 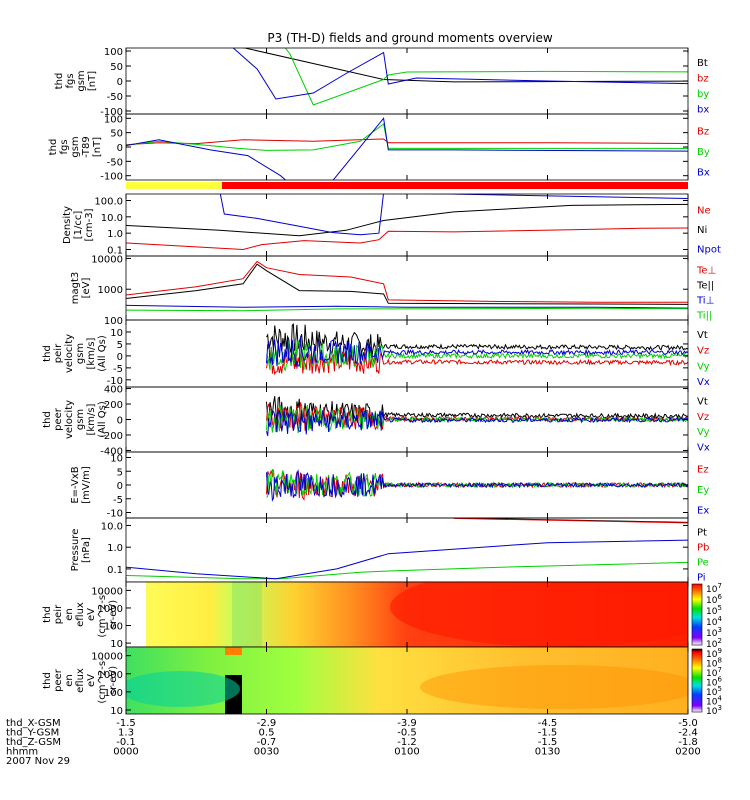 I want to click on series-Bt-line, so click(x=465, y=65).